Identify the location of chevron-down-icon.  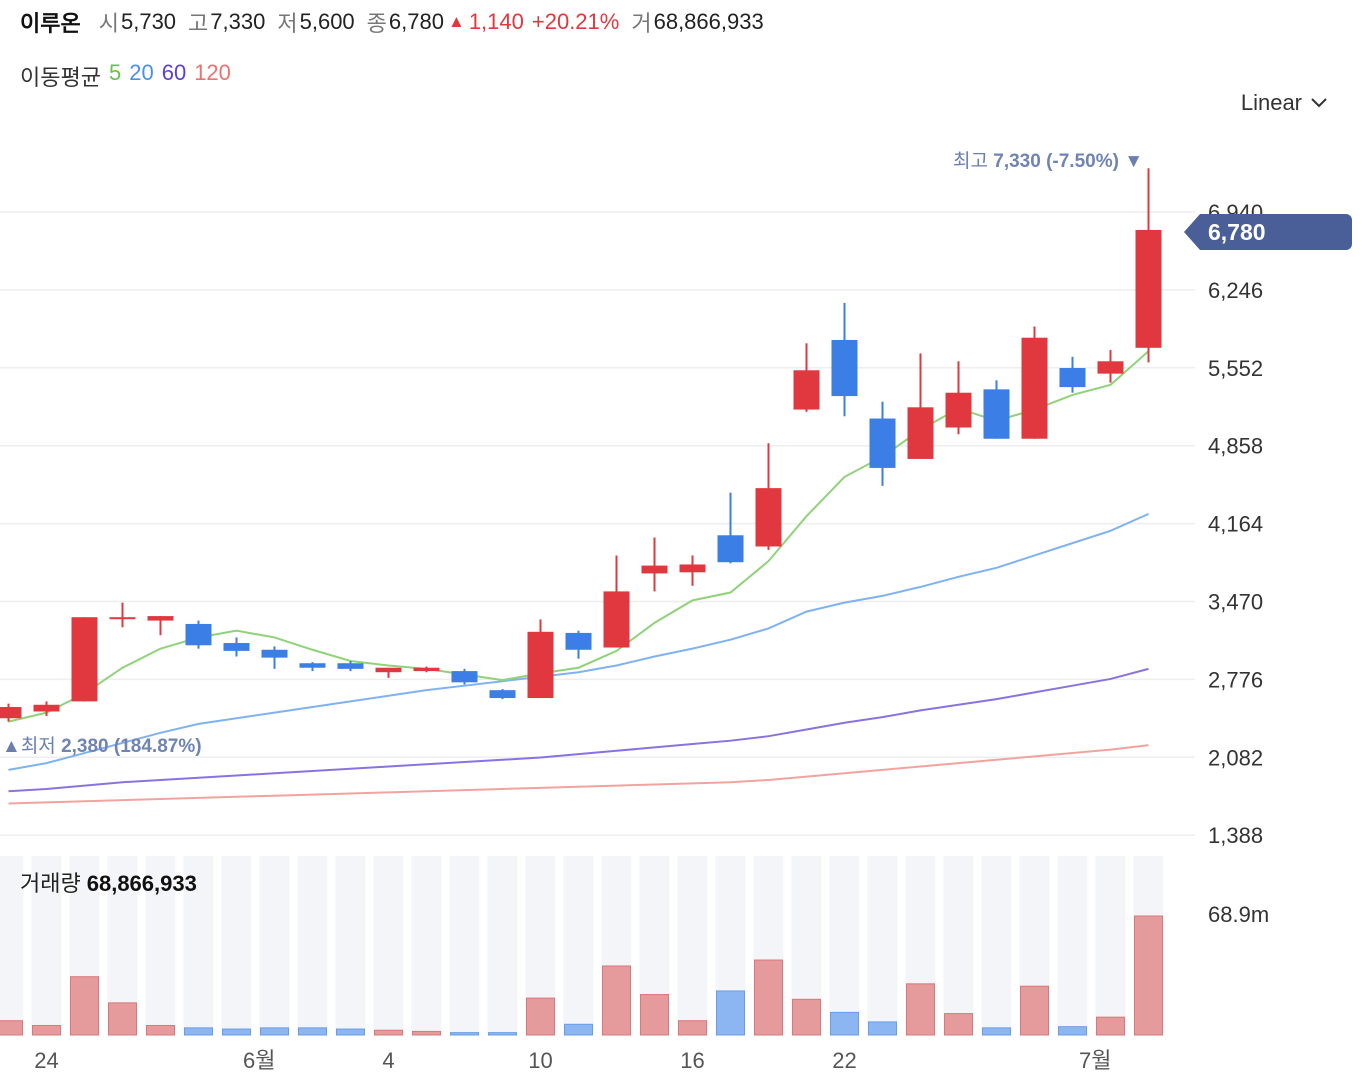
(1319, 103).